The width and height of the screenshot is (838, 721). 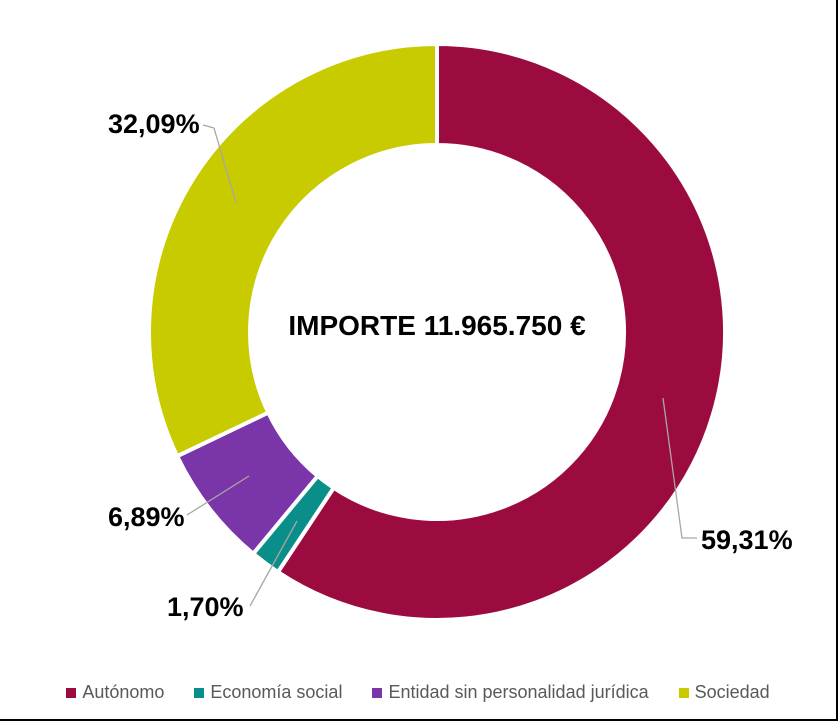 I want to click on legend-item-sociedad: Sociedad, so click(x=724, y=692).